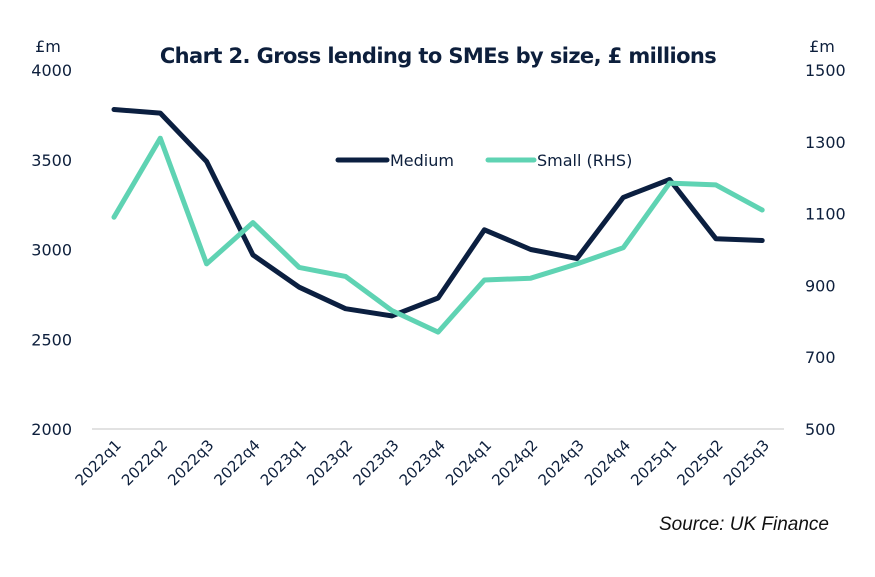 The height and width of the screenshot is (577, 875). I want to click on x-tick-label: 2025q1, so click(653, 462).